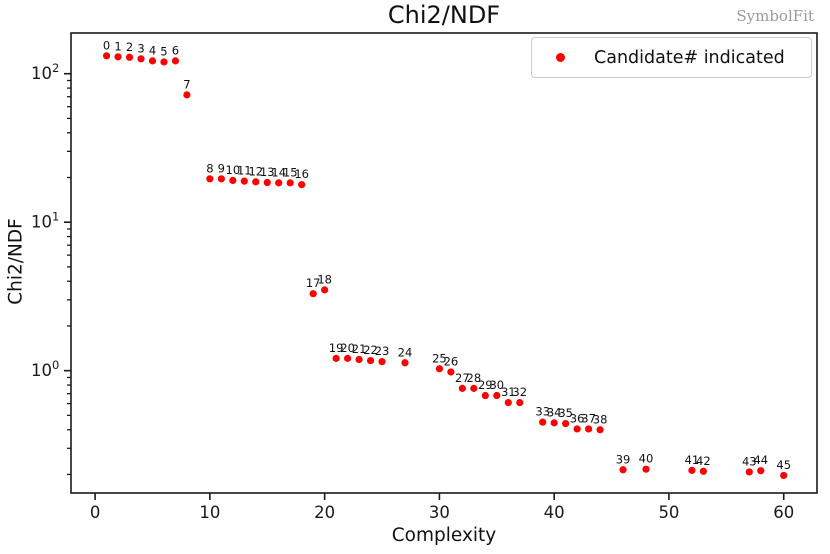  Describe the element at coordinates (45, 72) in the screenshot. I see `y-tick-label: 10²` at that location.